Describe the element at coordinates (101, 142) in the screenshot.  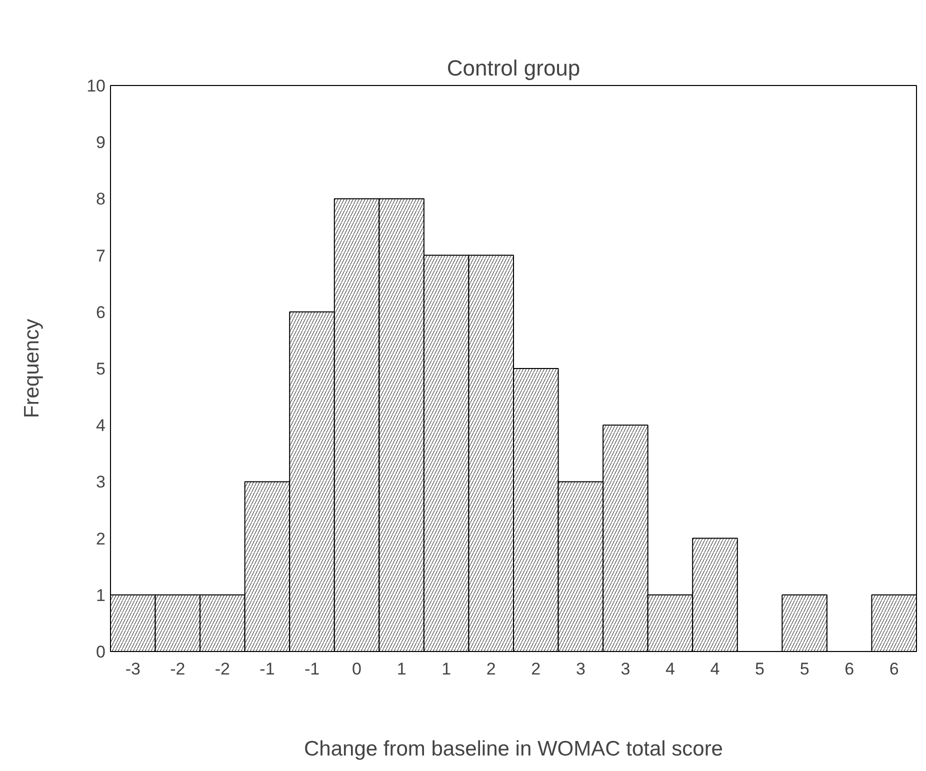
I see `y-tick-label: 9` at that location.